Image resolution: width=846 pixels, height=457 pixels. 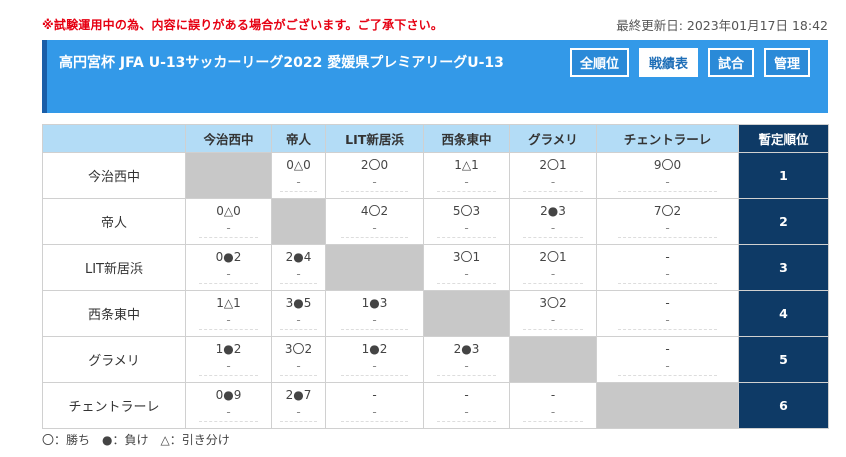 What do you see at coordinates (553, 303) in the screenshot?
I see `first-leg-result: 3〇2` at bounding box center [553, 303].